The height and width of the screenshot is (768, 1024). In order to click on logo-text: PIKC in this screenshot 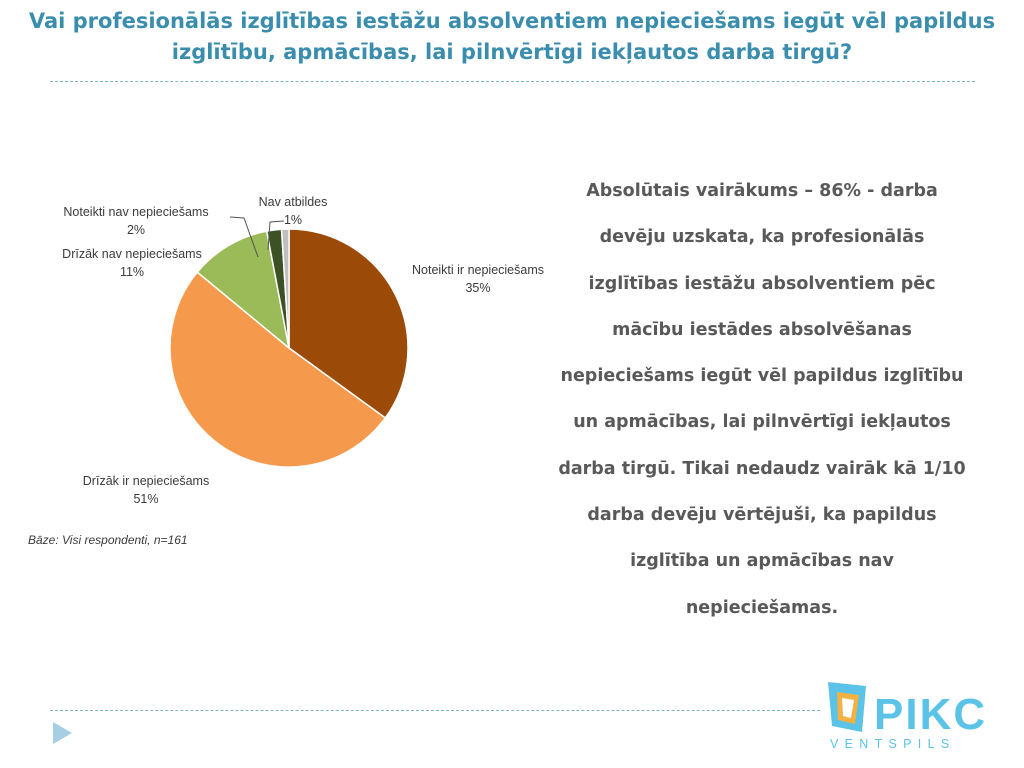, I will do `click(930, 714)`.